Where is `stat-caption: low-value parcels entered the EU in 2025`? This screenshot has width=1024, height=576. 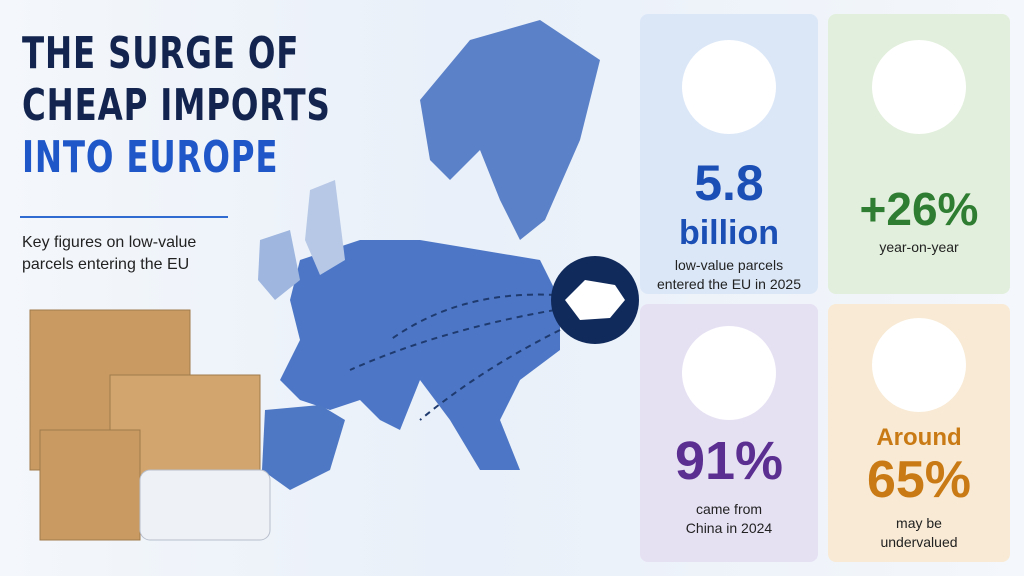 stat-caption: low-value parcels entered the EU in 2025 is located at coordinates (729, 274).